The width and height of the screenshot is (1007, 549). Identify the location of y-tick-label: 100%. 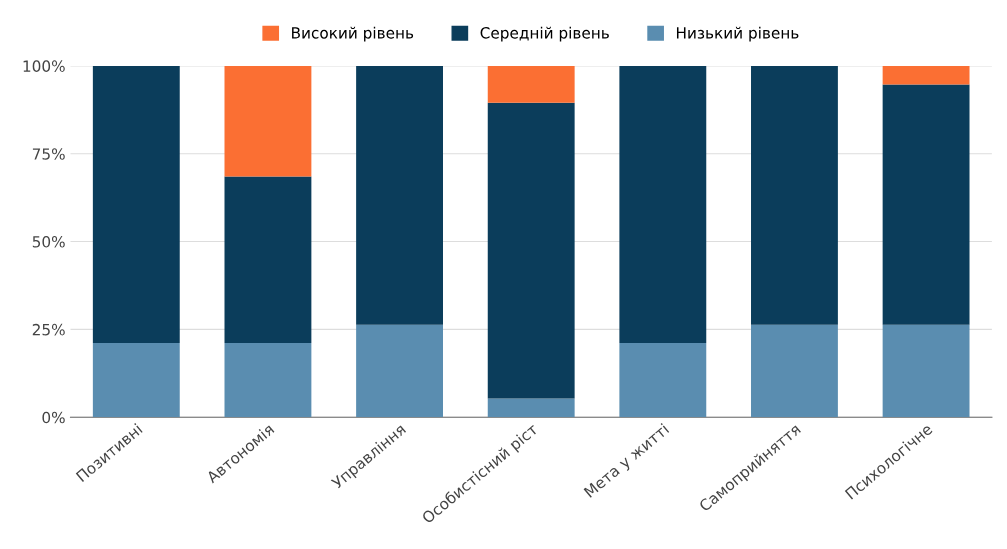
(44, 66).